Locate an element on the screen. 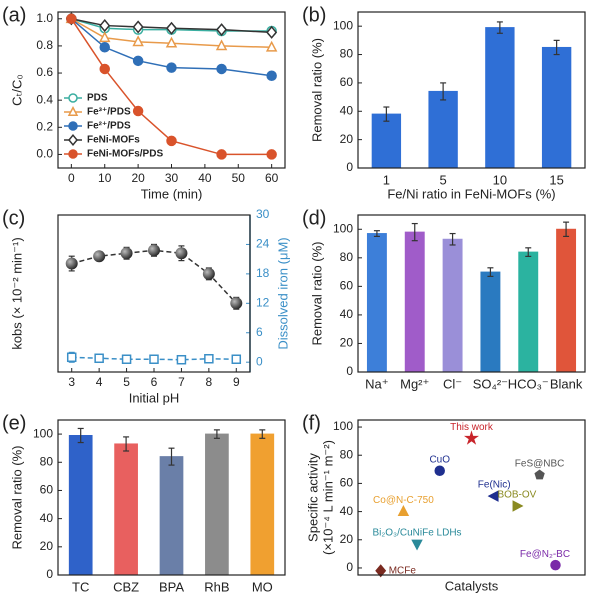 The height and width of the screenshot is (607, 600). x-tick-label: TC is located at coordinates (80, 586).